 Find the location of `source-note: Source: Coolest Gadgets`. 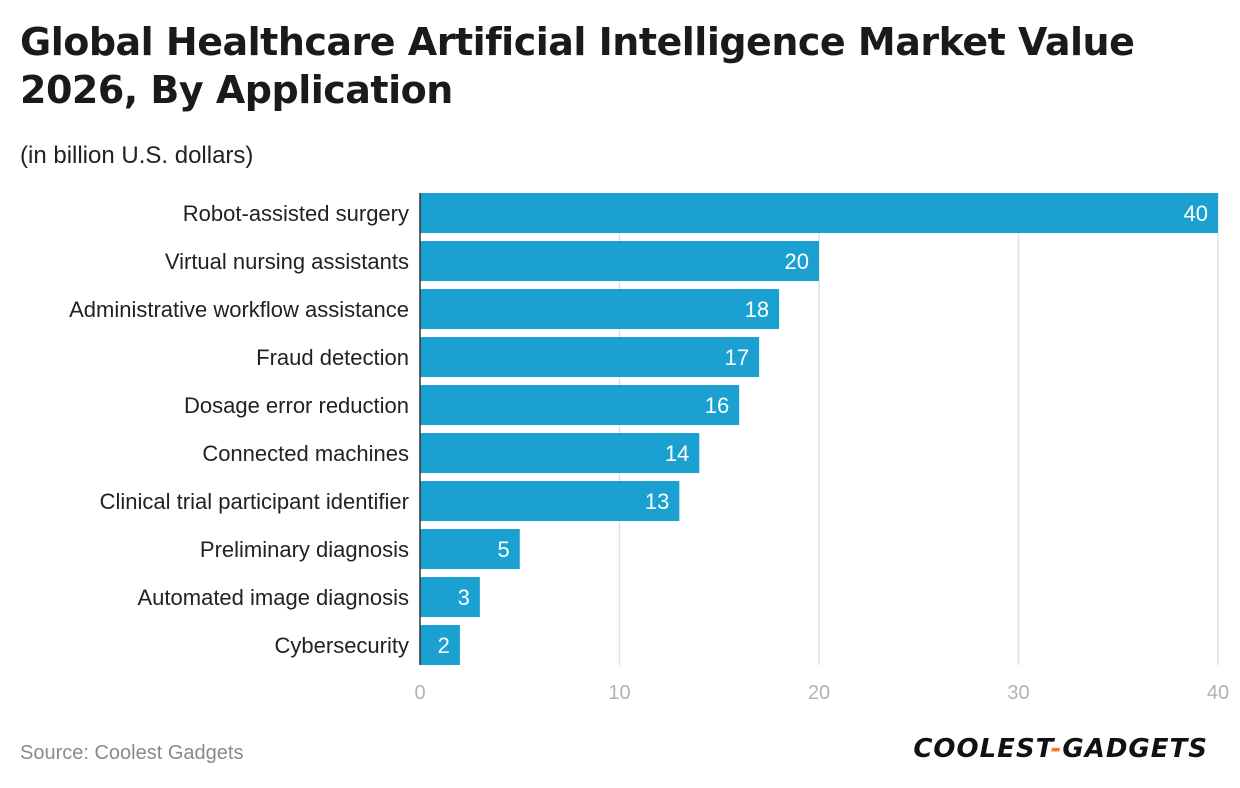

source-note: Source: Coolest Gadgets is located at coordinates (132, 753).